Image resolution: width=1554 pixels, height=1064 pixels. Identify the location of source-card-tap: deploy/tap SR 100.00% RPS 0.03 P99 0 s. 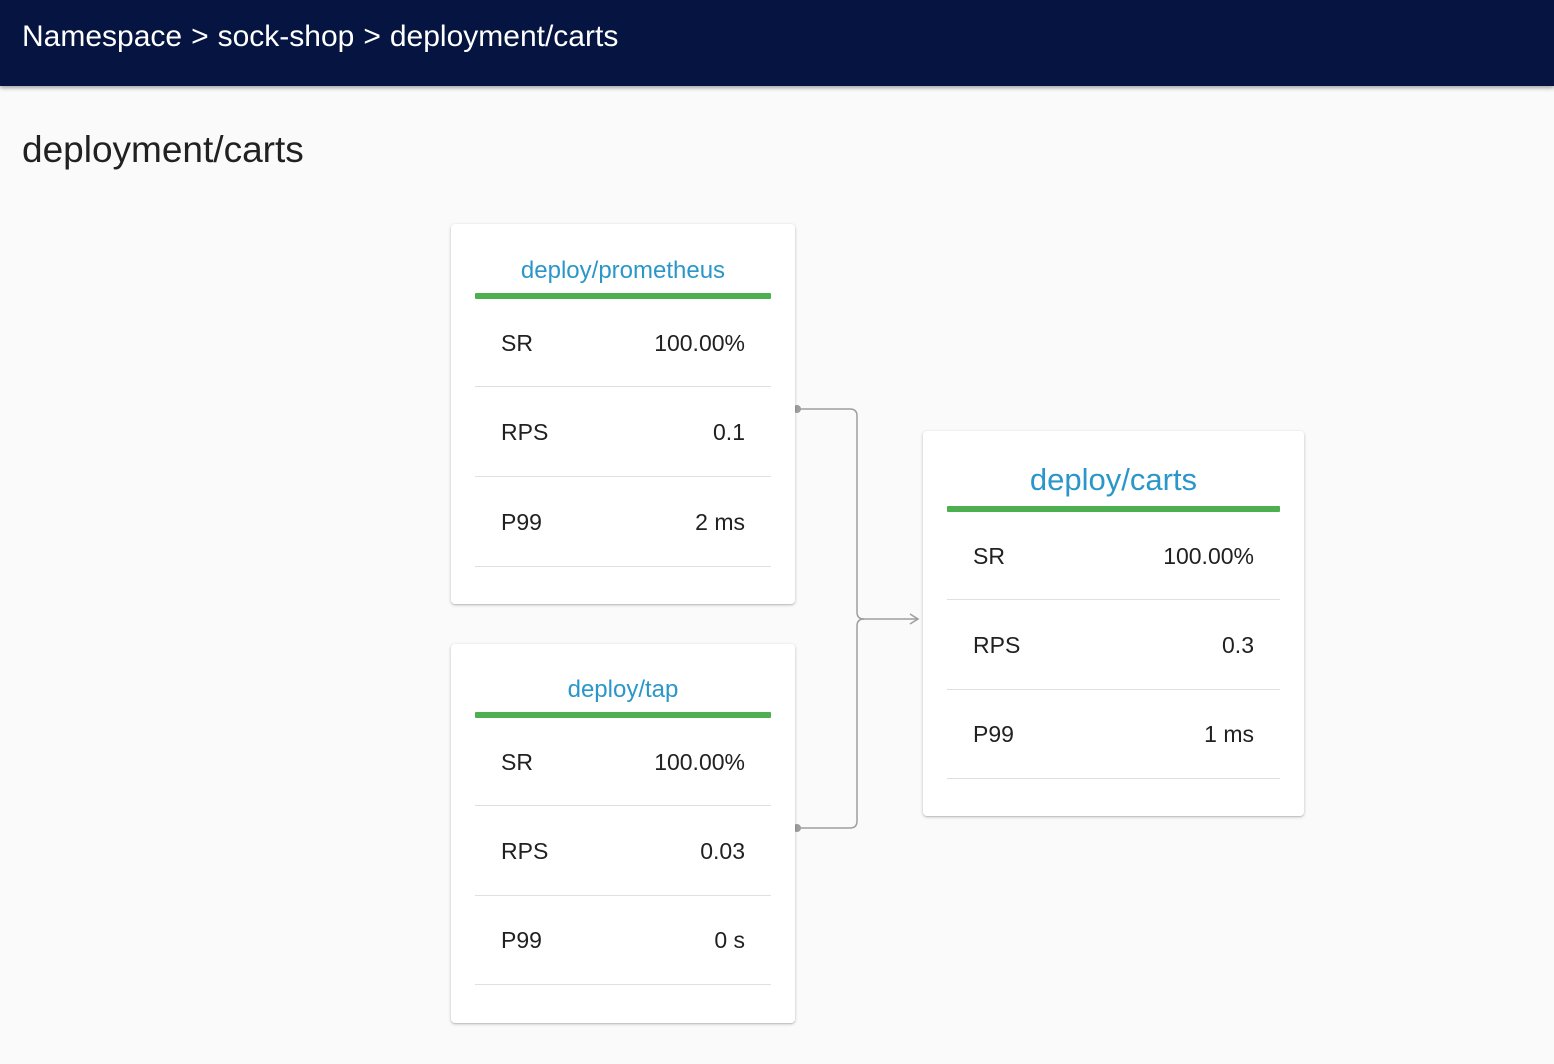
(623, 833).